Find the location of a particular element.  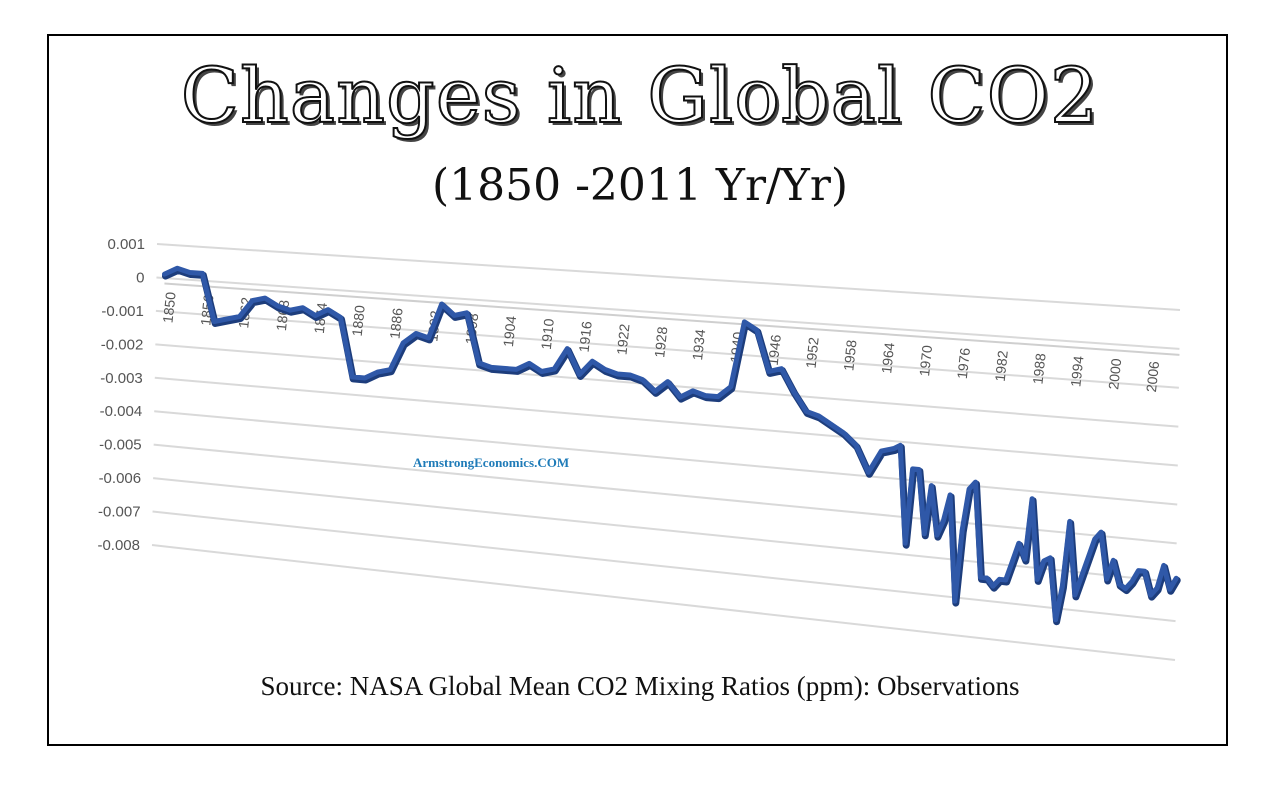

x-tick-label: 1946 is located at coordinates (774, 349).